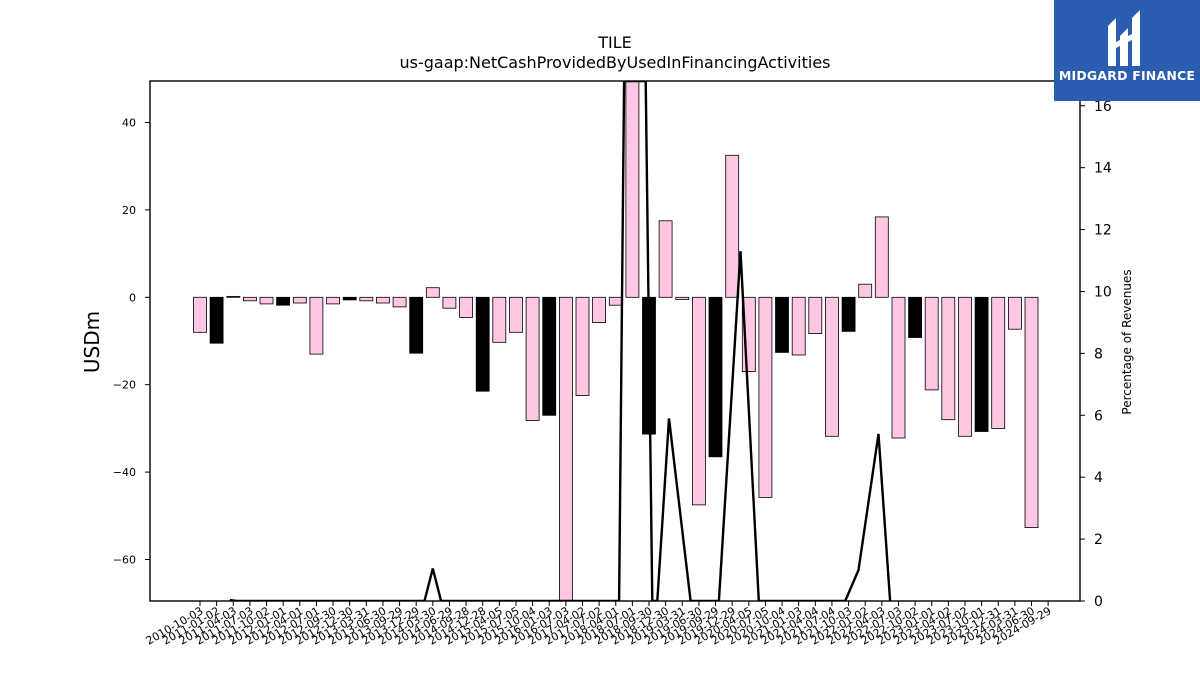 This screenshot has height=675, width=1200. What do you see at coordinates (1098, 602) in the screenshot?
I see `y2-tick-label: 0` at bounding box center [1098, 602].